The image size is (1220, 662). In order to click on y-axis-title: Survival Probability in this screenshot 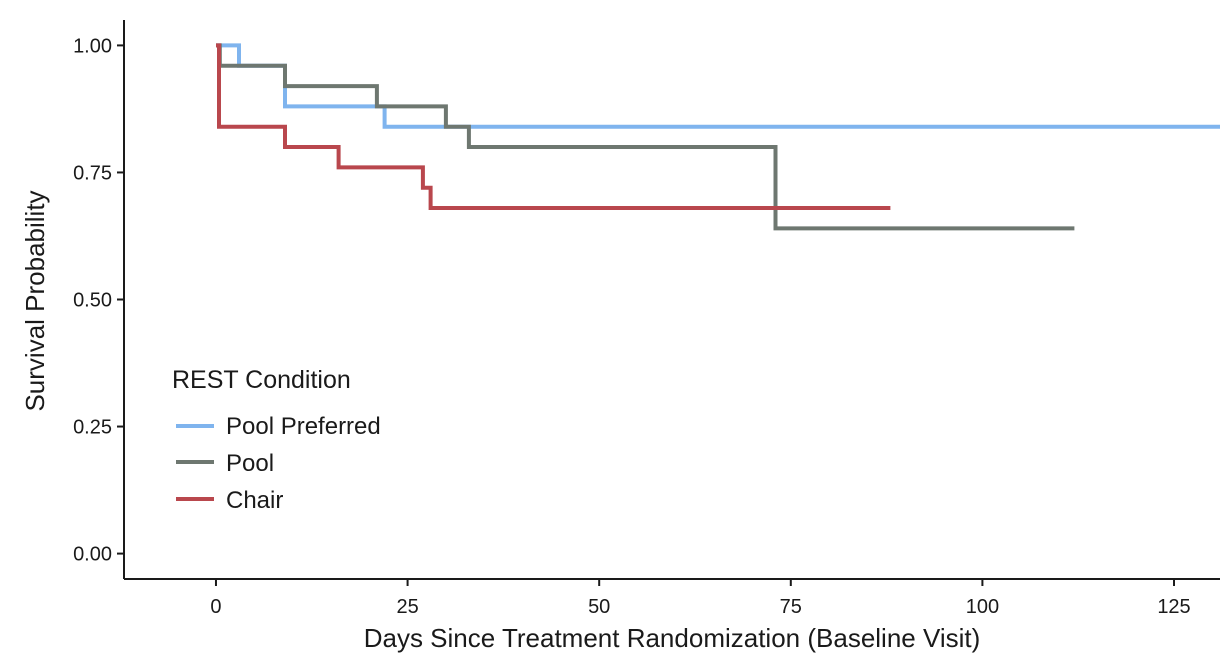, I will do `click(35, 300)`.